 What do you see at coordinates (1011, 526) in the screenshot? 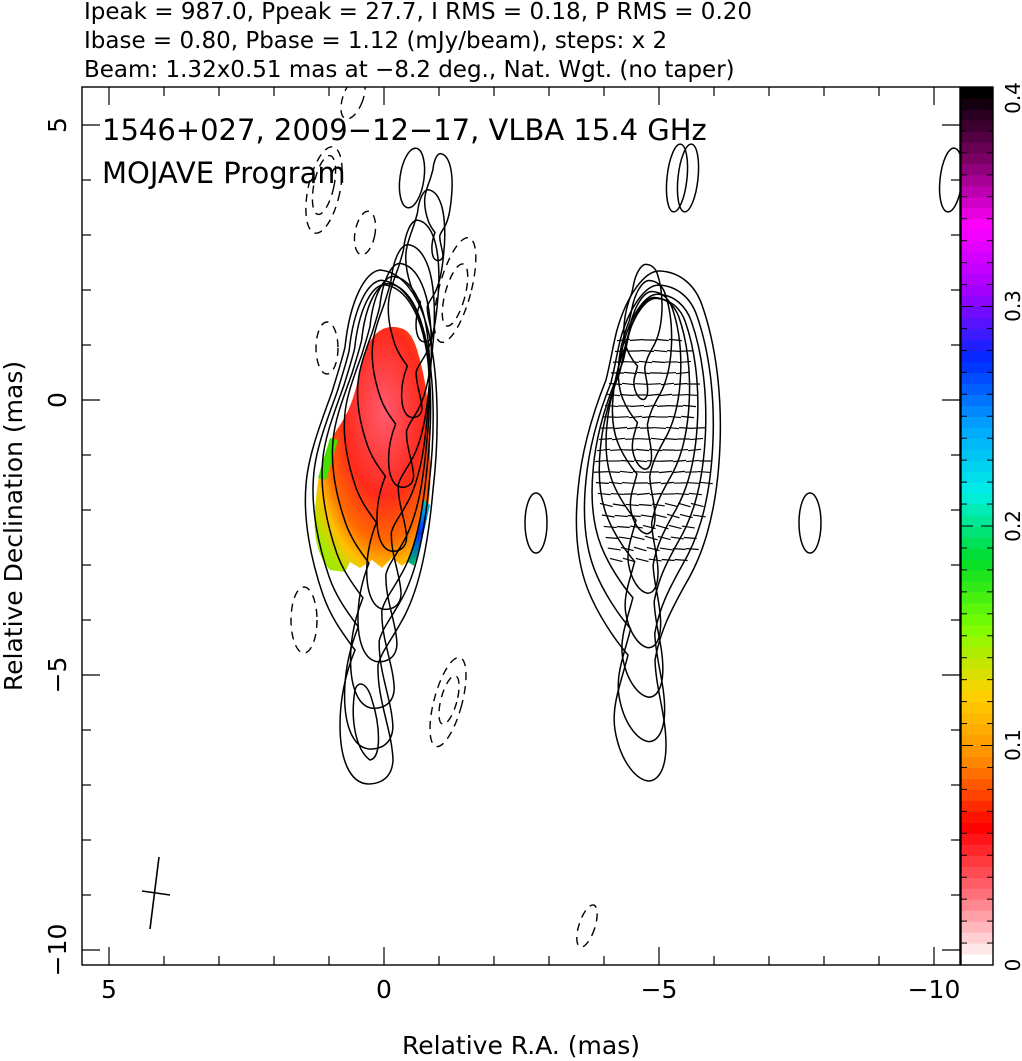
I see `colorbar-tick-label: 0.2` at bounding box center [1011, 526].